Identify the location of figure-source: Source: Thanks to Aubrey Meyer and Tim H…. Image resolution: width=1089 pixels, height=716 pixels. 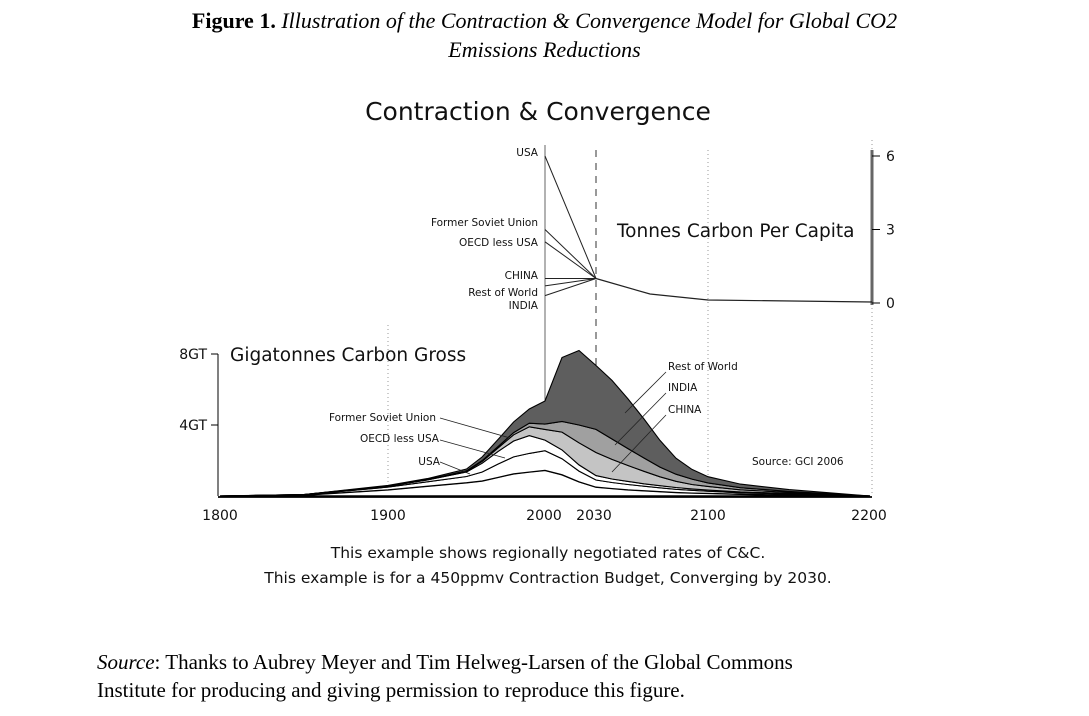
(547, 676).